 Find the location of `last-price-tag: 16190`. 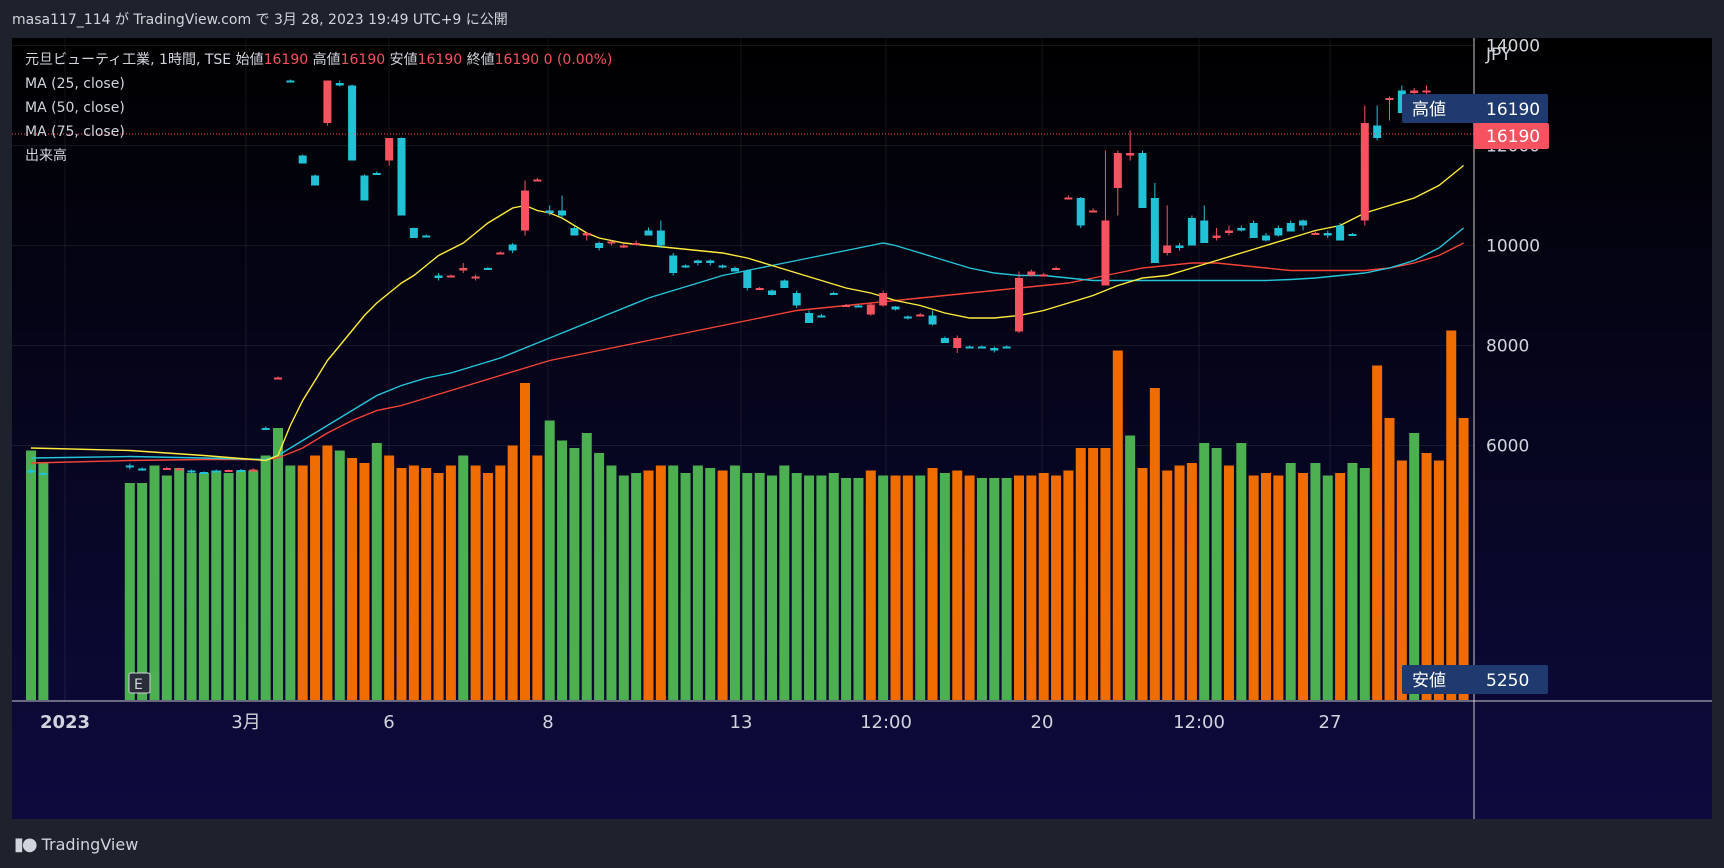

last-price-tag: 16190 is located at coordinates (1511, 136).